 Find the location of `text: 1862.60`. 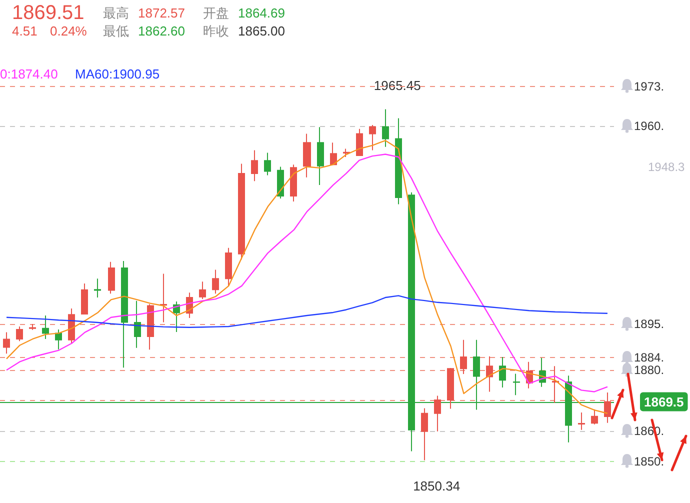

text: 1862.60 is located at coordinates (161, 31).